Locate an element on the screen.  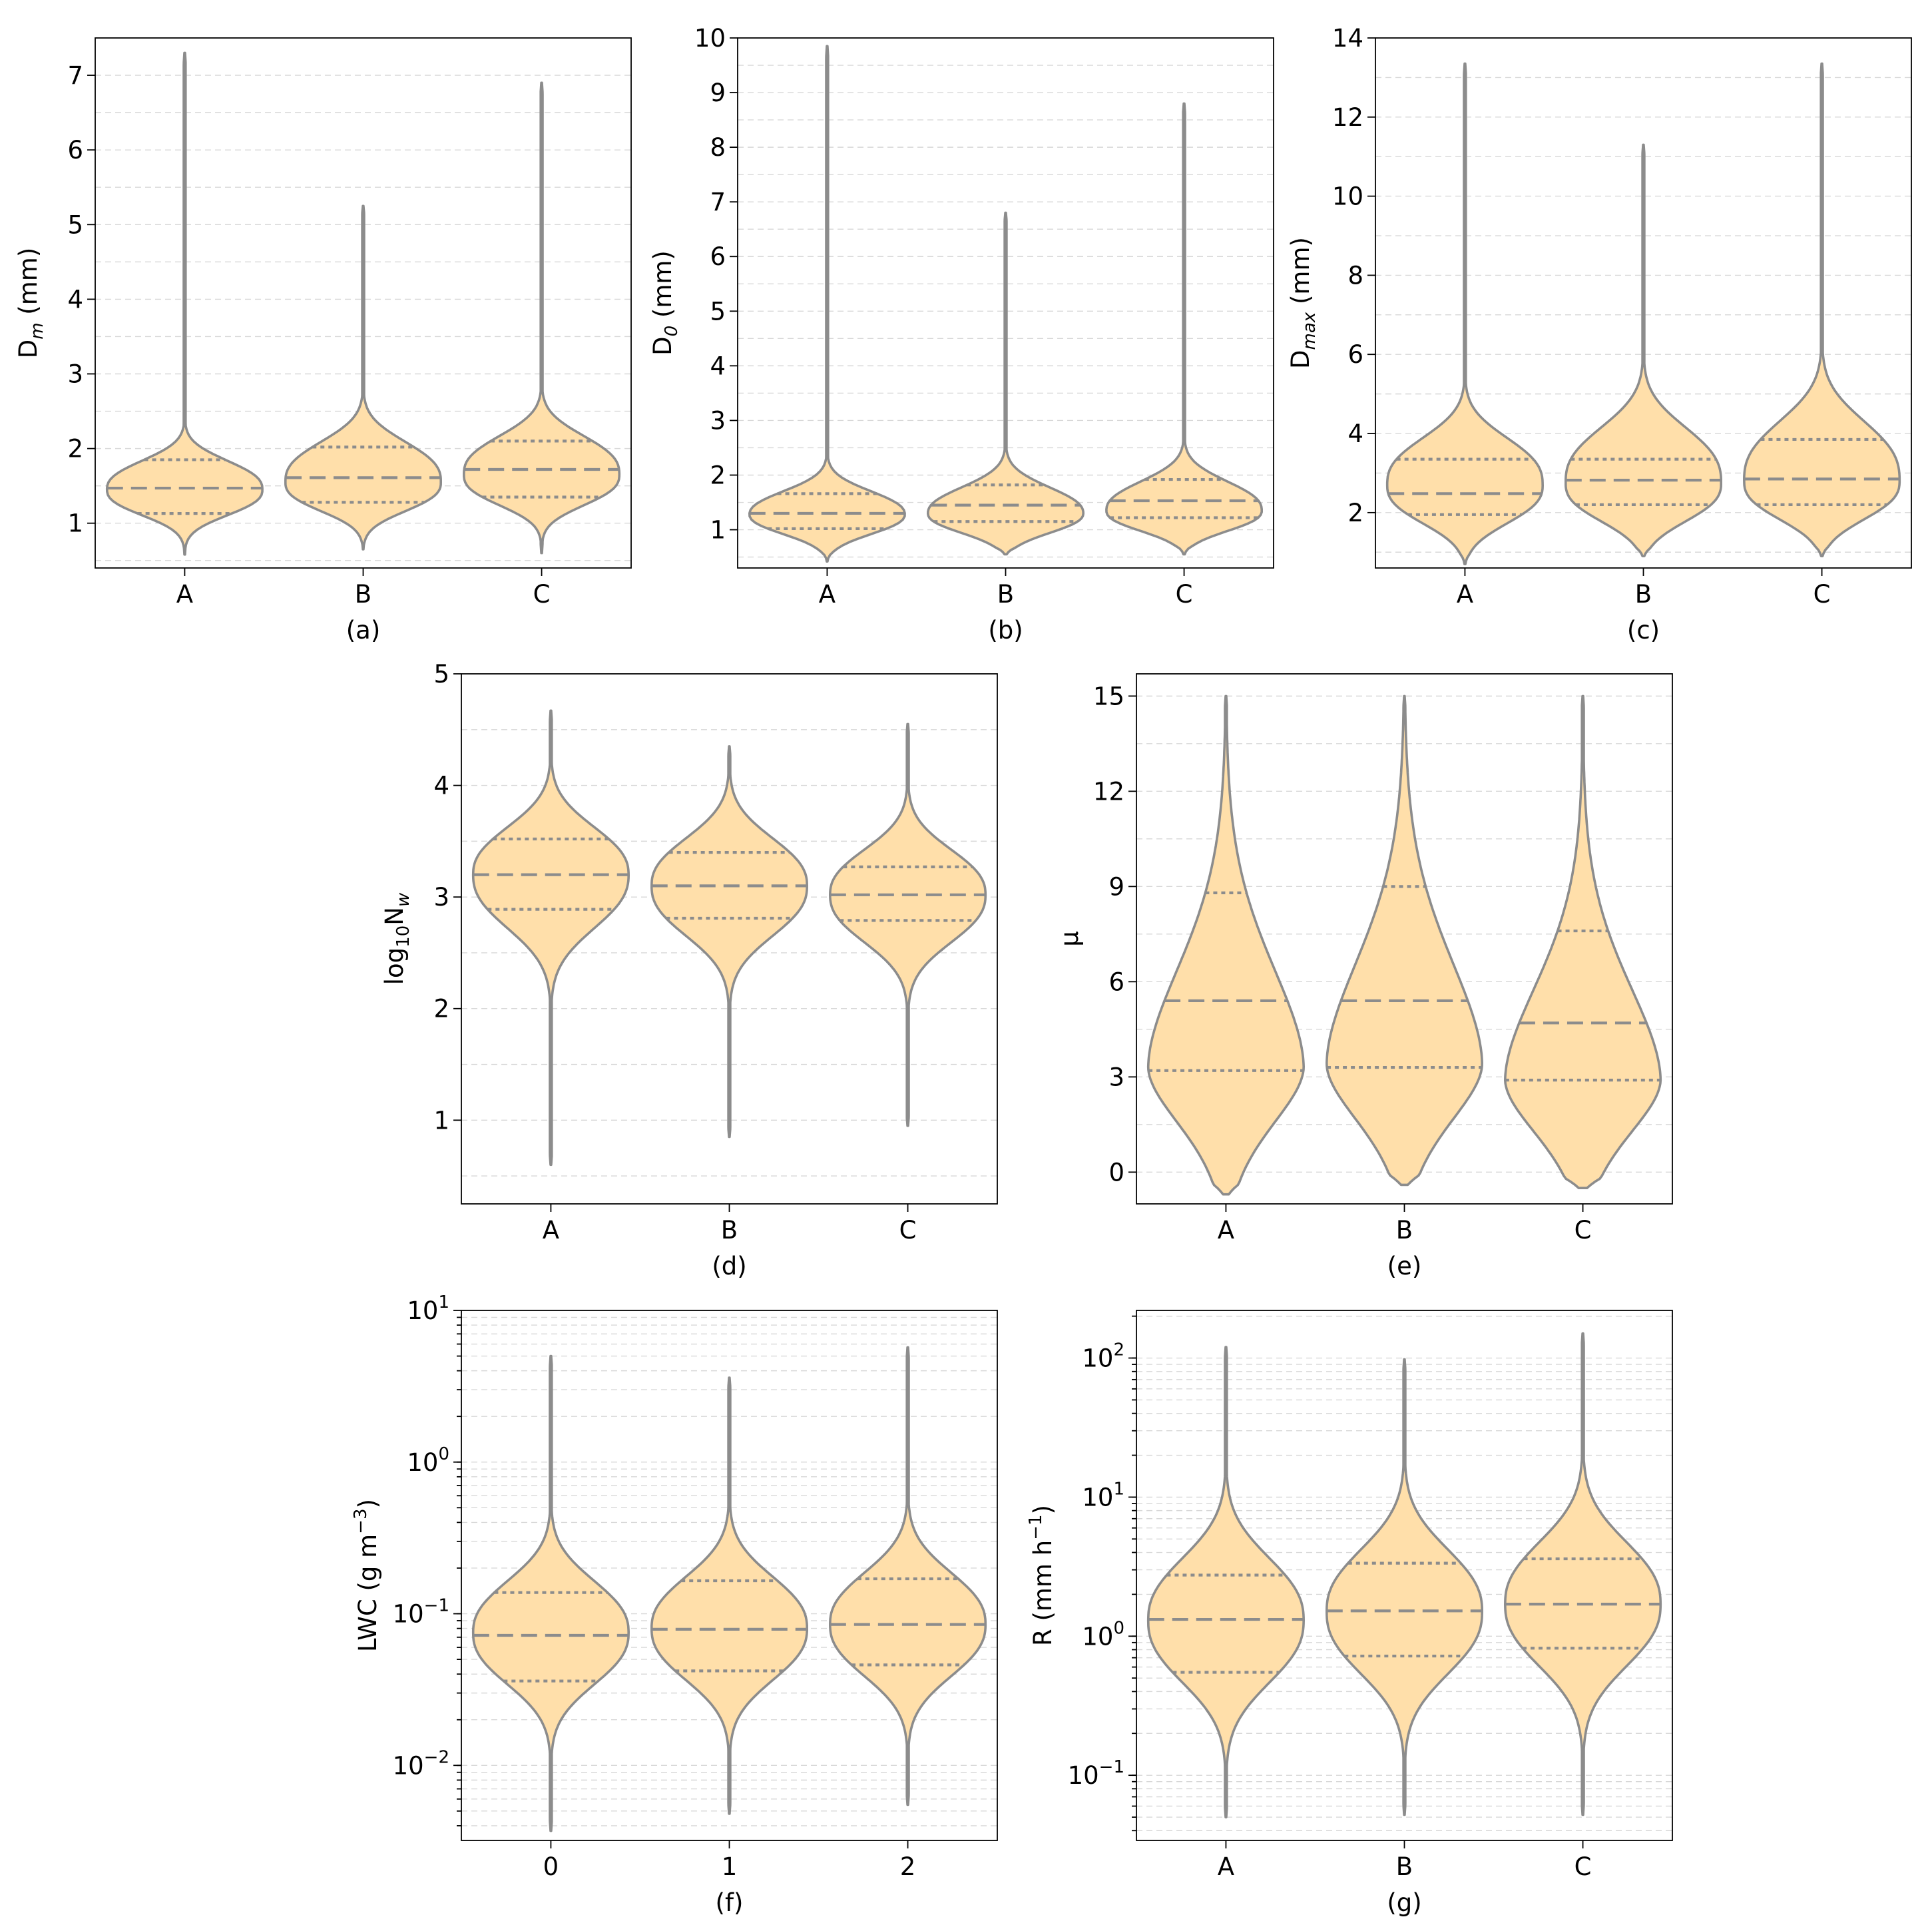
y-axis-label: LWC (g m−3) is located at coordinates (366, 1575).